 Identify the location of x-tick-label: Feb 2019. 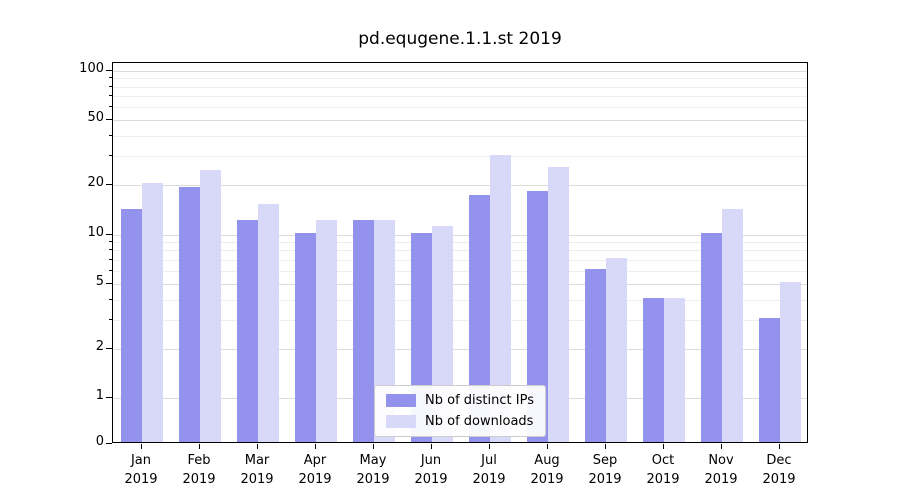
(199, 471).